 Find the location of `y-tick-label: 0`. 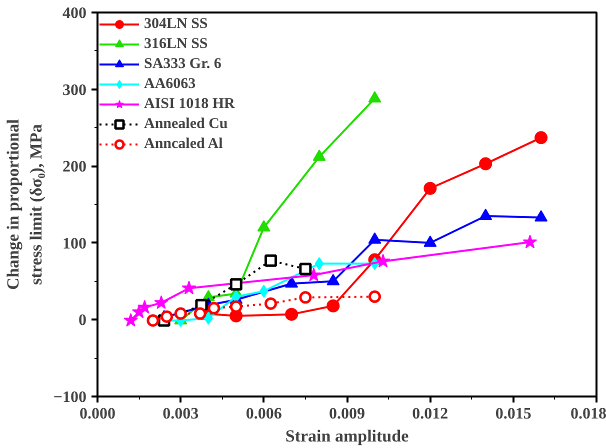

y-tick-label: 0 is located at coordinates (82, 321).